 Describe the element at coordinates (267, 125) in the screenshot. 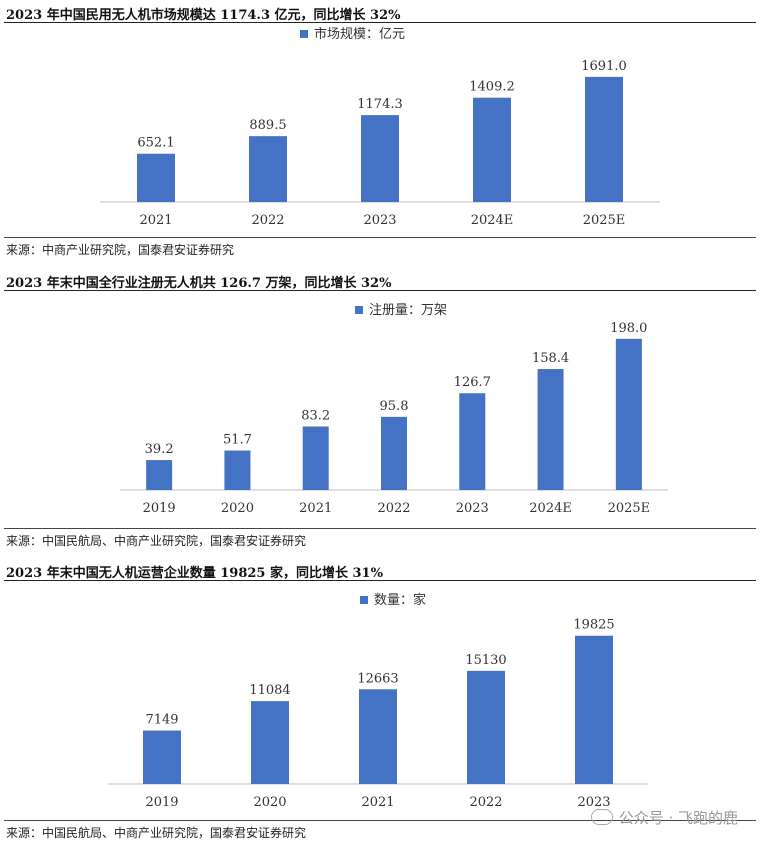

I see `data-label-2022: 889.5` at that location.